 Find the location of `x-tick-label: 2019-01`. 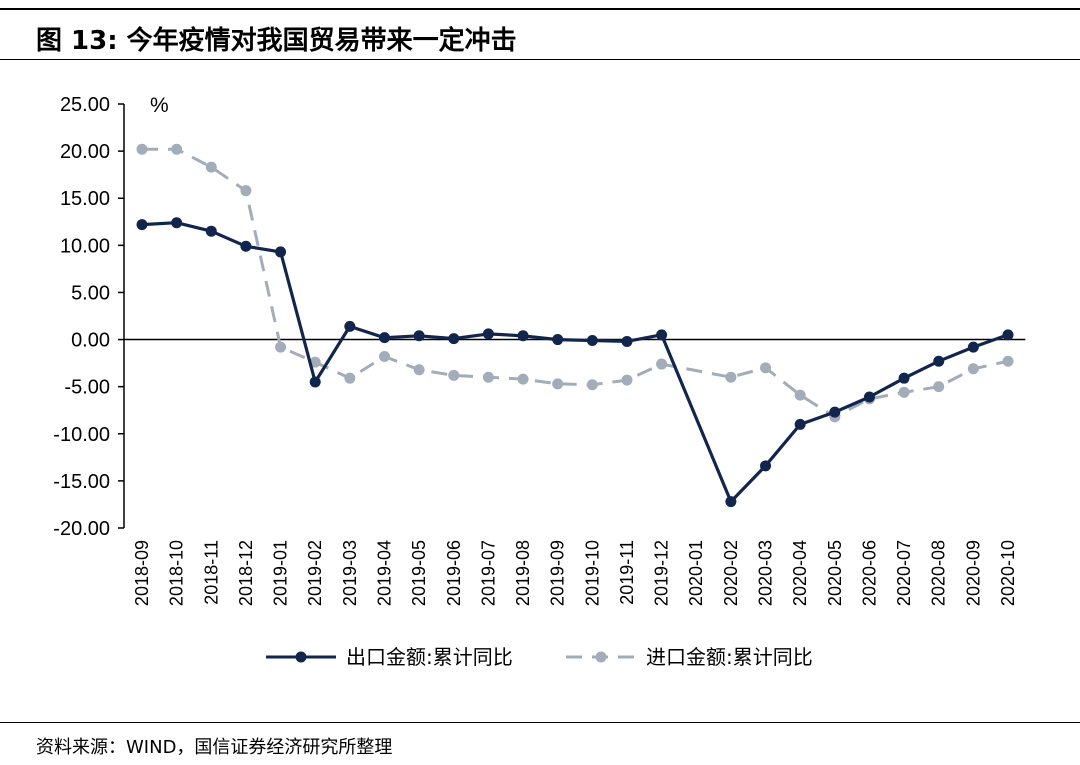

x-tick-label: 2019-01 is located at coordinates (281, 573).